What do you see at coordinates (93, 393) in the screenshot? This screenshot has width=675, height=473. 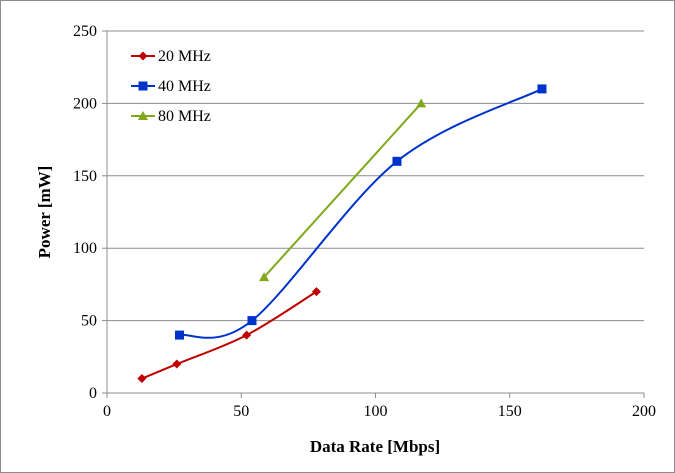 I see `y-tick-label-0: 0` at bounding box center [93, 393].